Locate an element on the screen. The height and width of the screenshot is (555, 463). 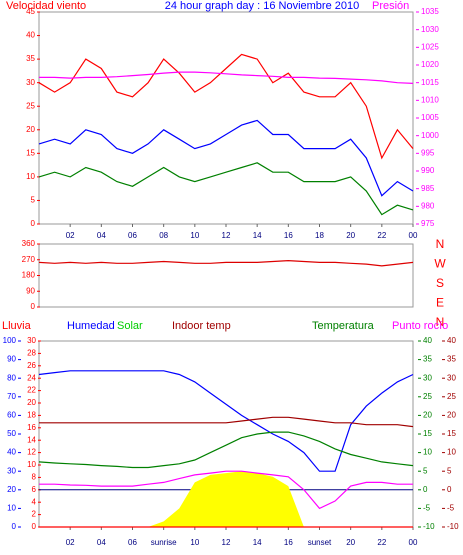
y-tick-label: 45 is located at coordinates (30, 11).